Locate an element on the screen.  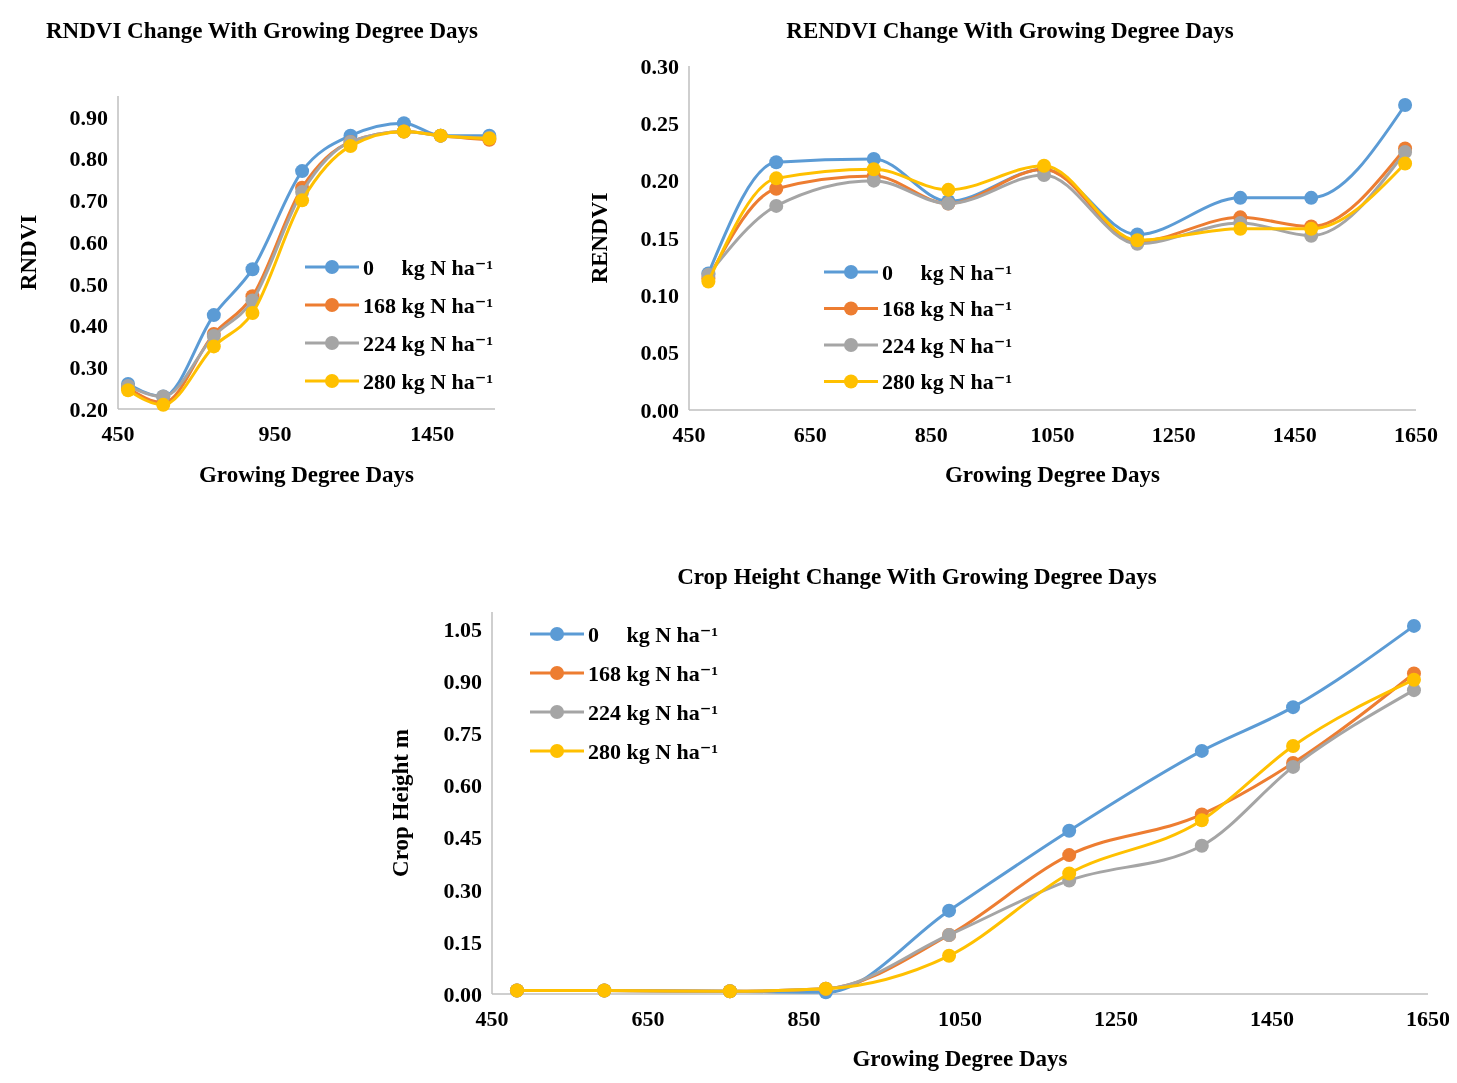
y-tick-label: 0.75 is located at coordinates (462, 734).